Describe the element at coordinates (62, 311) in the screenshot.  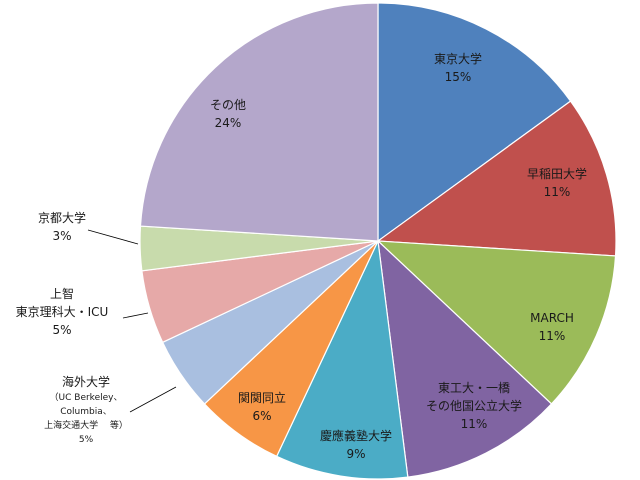
I see `slice-7-label: 上智東京理科大・ICU 5%` at that location.